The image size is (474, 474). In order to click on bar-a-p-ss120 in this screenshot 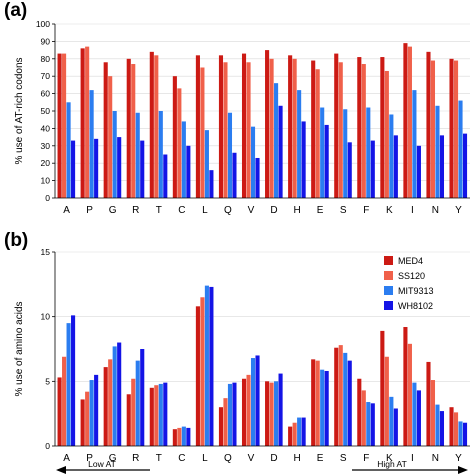, I will do `click(87, 122)`.